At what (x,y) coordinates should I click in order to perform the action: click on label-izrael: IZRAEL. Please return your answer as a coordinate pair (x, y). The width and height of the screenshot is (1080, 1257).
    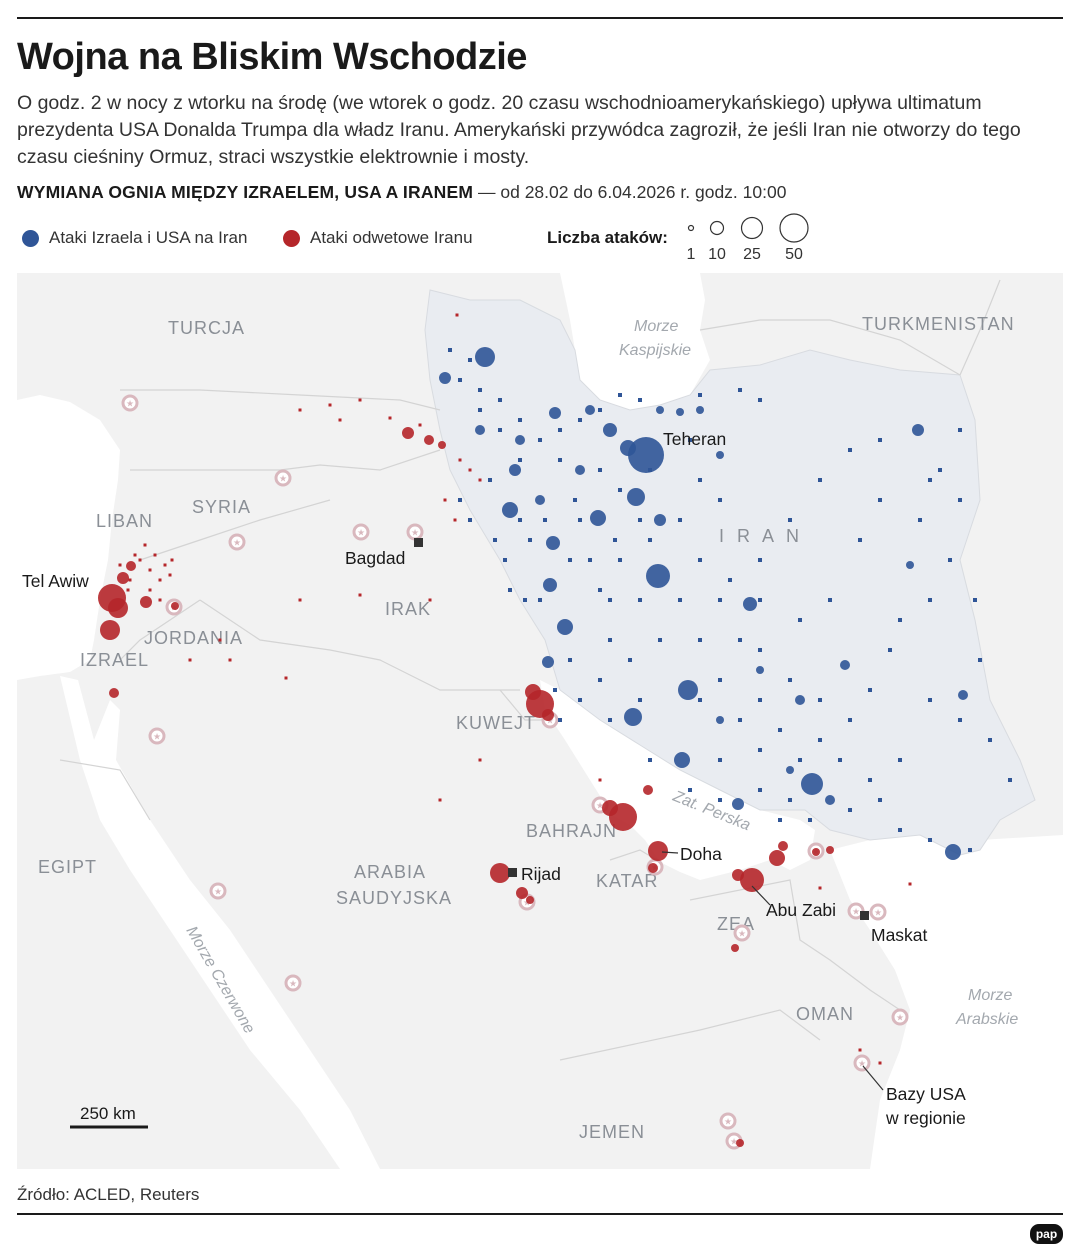
    Looking at the image, I should click on (114, 660).